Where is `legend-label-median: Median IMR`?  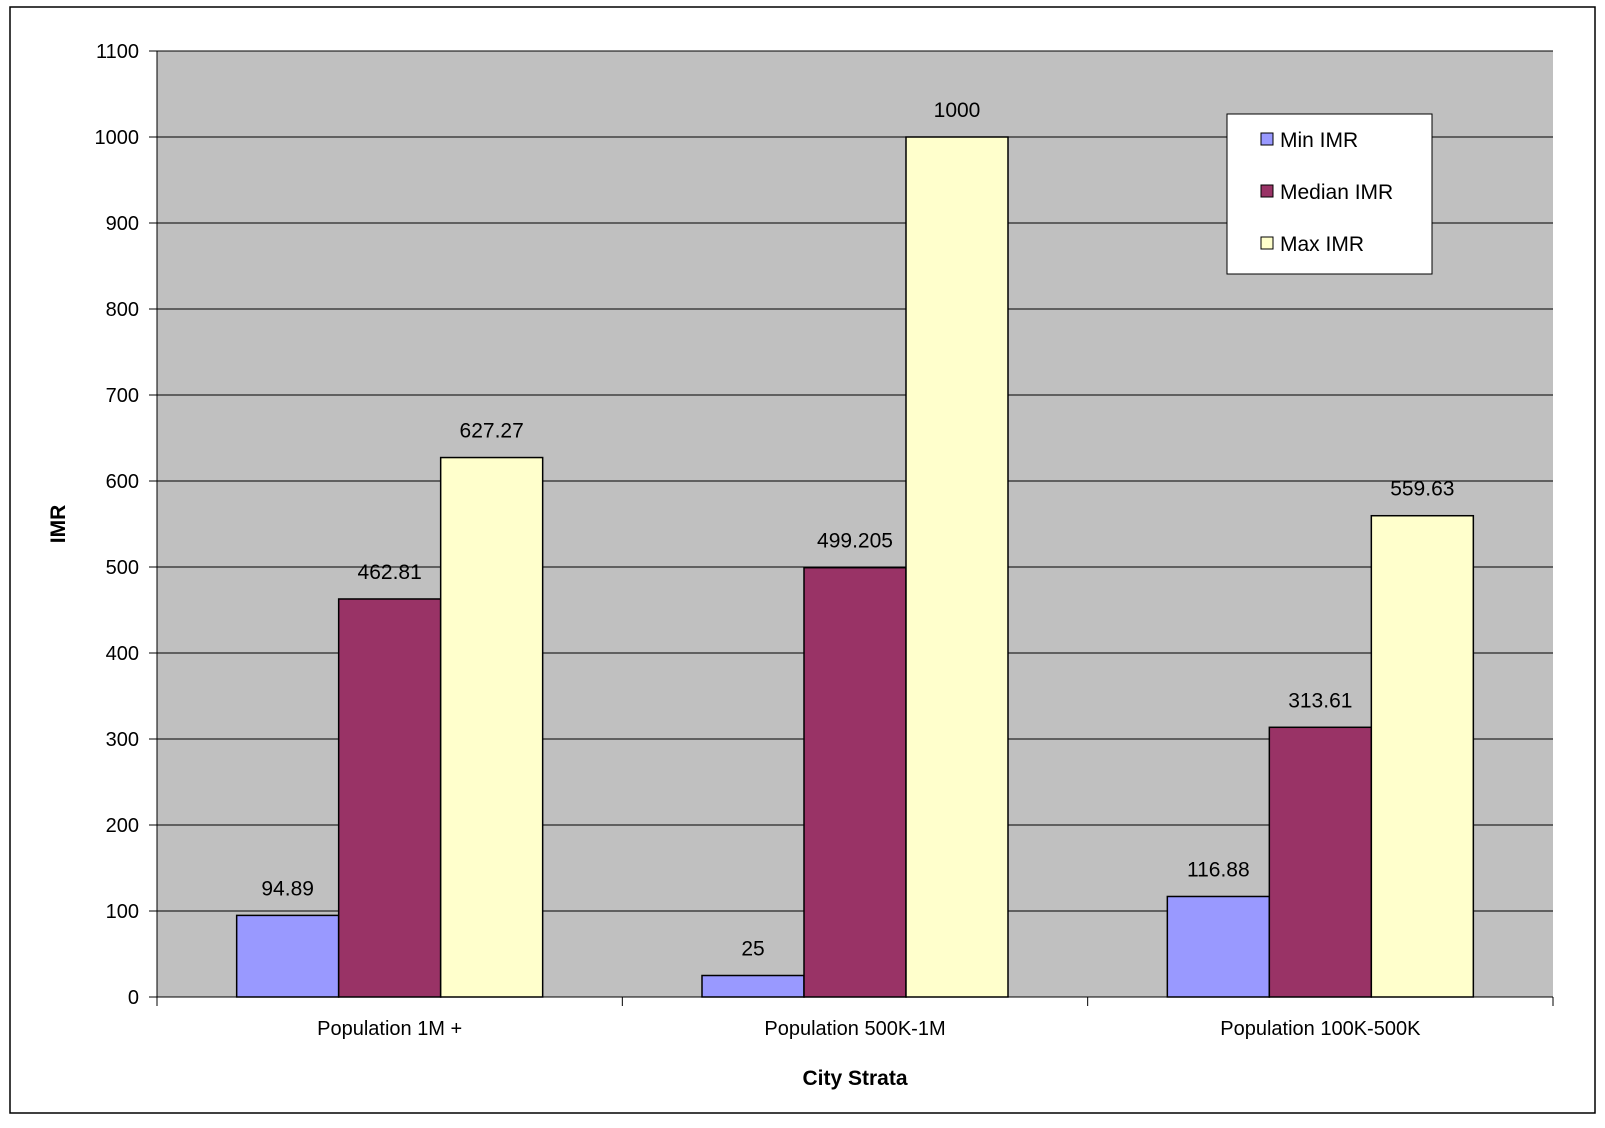
legend-label-median: Median IMR is located at coordinates (1336, 192).